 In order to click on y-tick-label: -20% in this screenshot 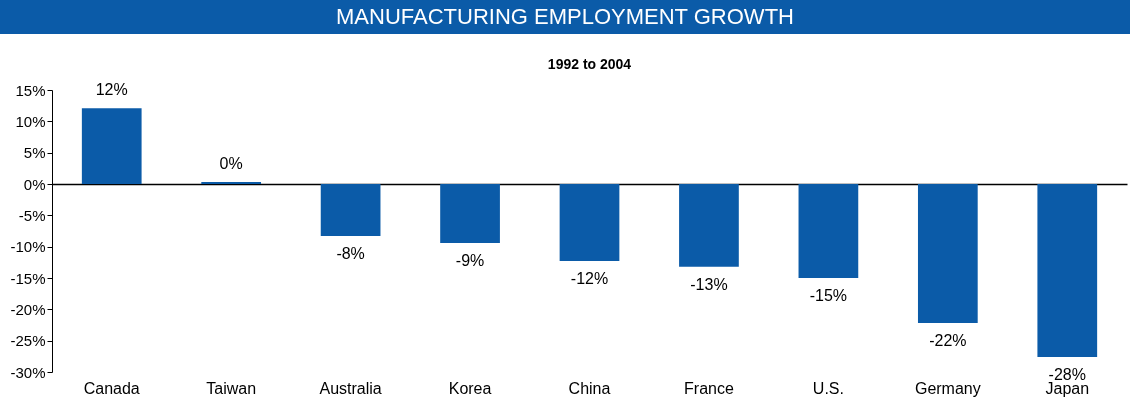, I will do `click(28, 309)`.